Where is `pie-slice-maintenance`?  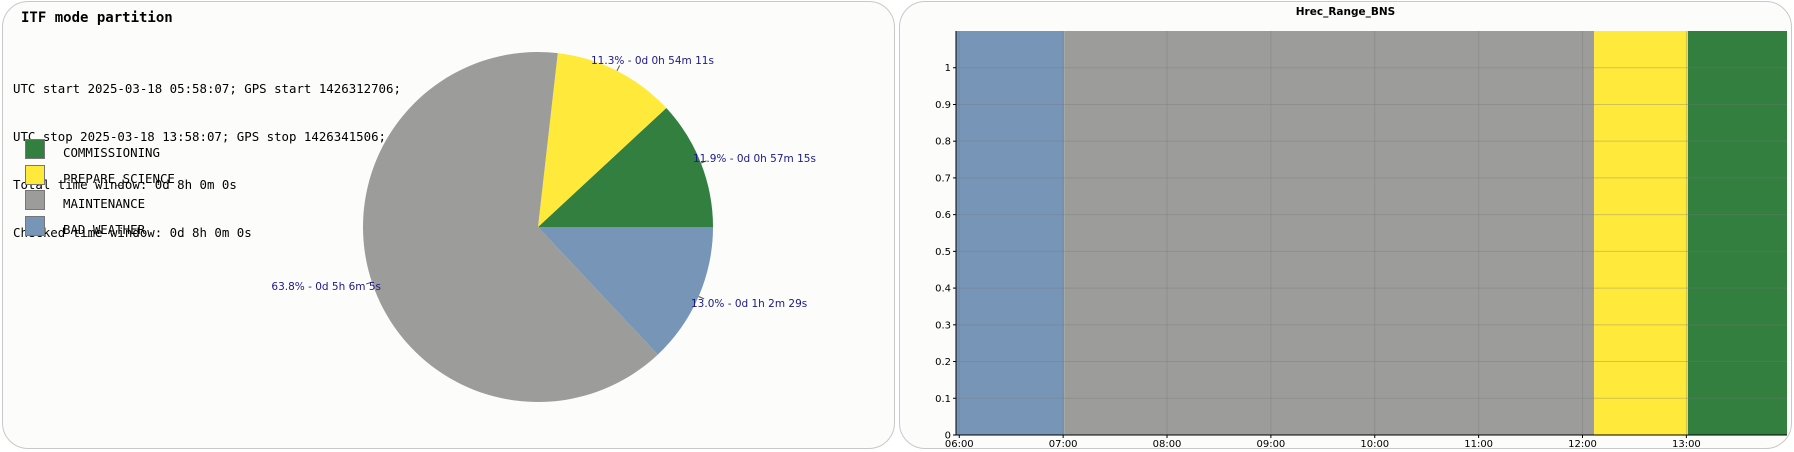
pie-slice-maintenance is located at coordinates (510, 227).